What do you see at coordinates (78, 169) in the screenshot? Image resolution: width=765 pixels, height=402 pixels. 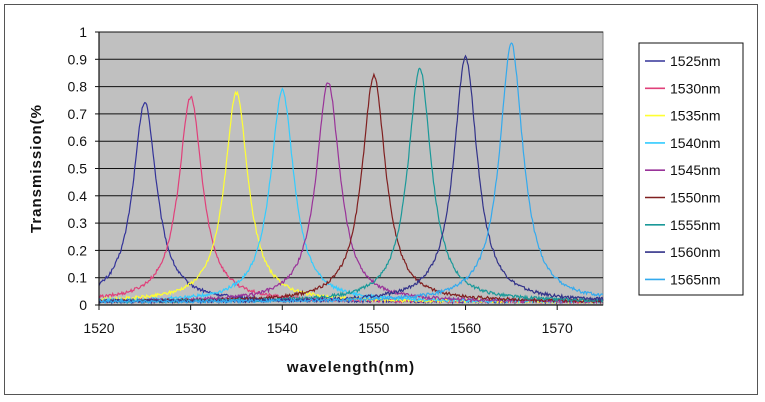 I see `y-tick-label: 0.5` at bounding box center [78, 169].